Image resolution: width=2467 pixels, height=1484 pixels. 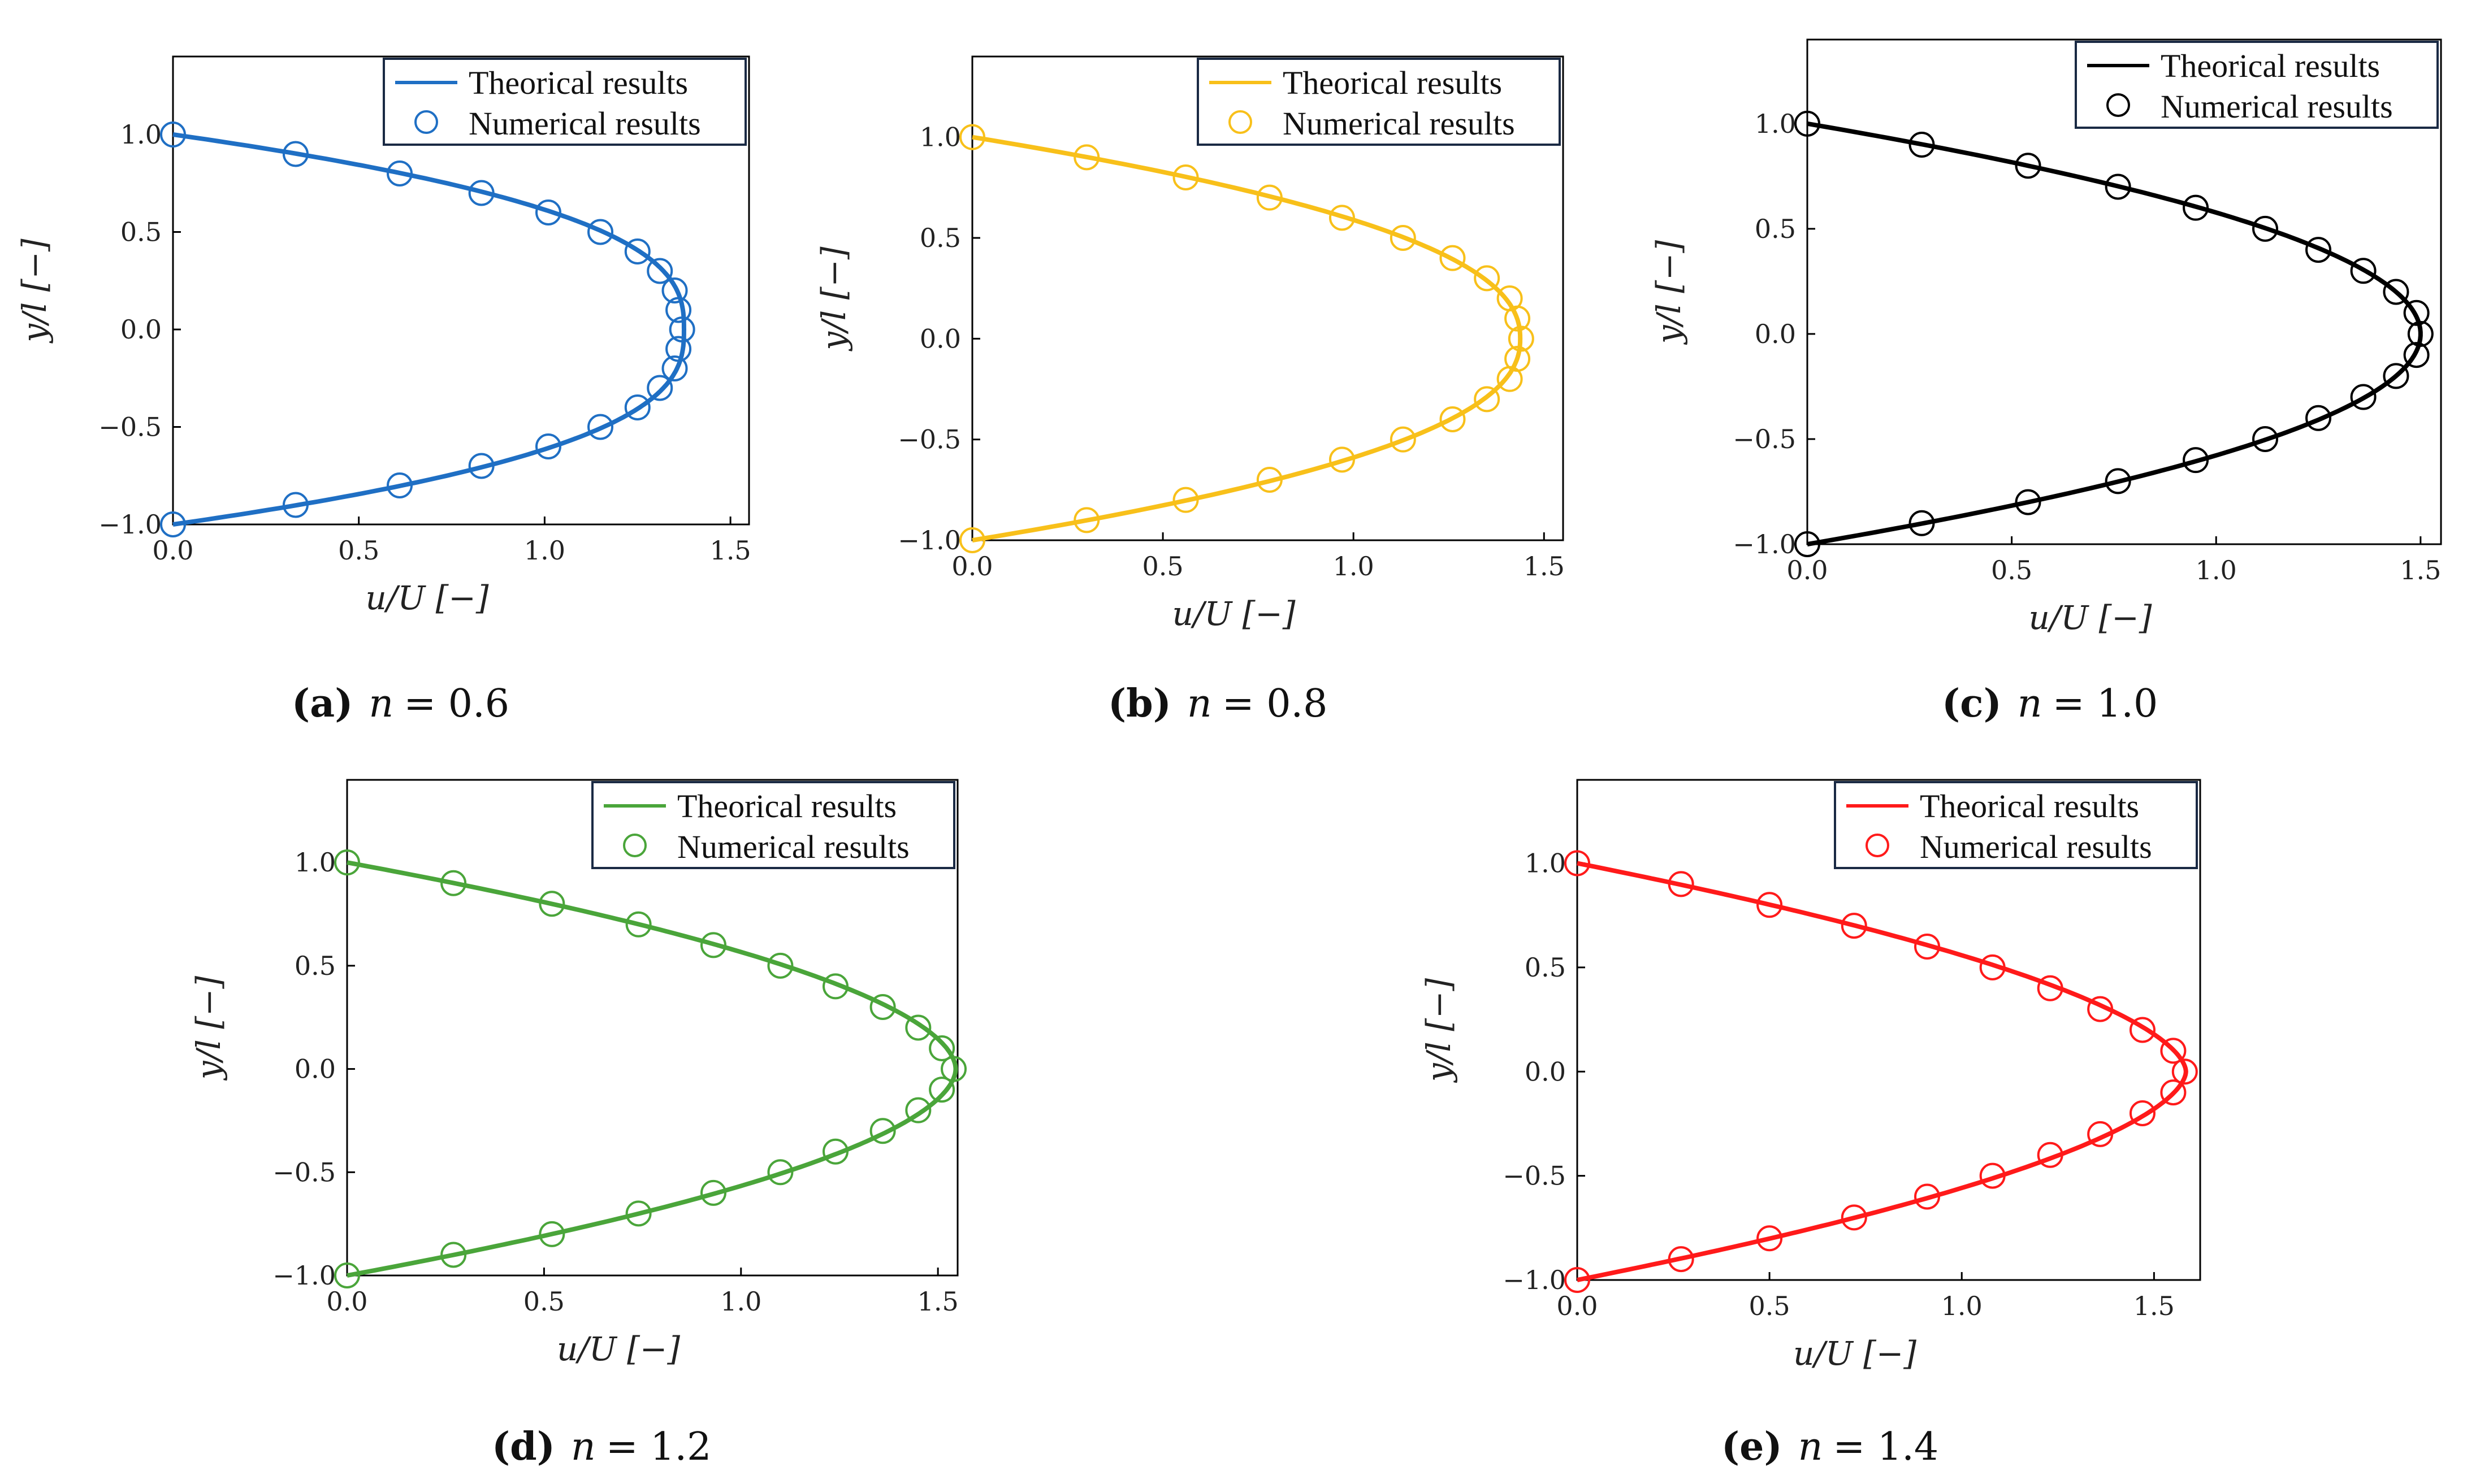 What do you see at coordinates (322, 704) in the screenshot?
I see `caption-letter: (a)` at bounding box center [322, 704].